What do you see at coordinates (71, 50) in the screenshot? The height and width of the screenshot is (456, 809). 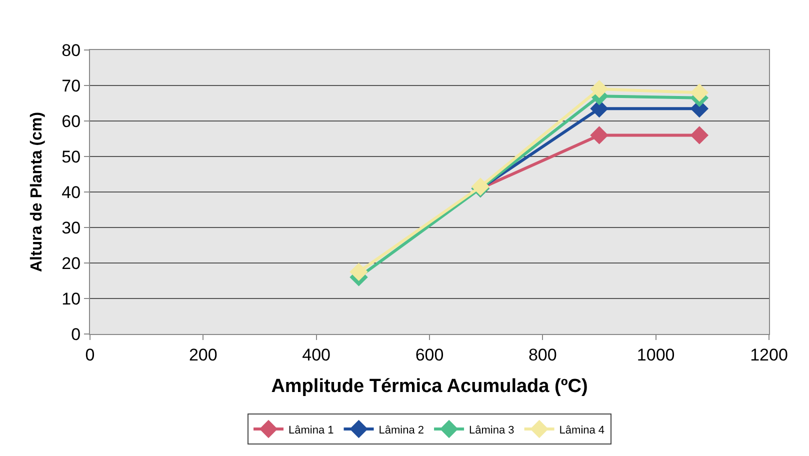 I see `y-tick-label: 80` at bounding box center [71, 50].